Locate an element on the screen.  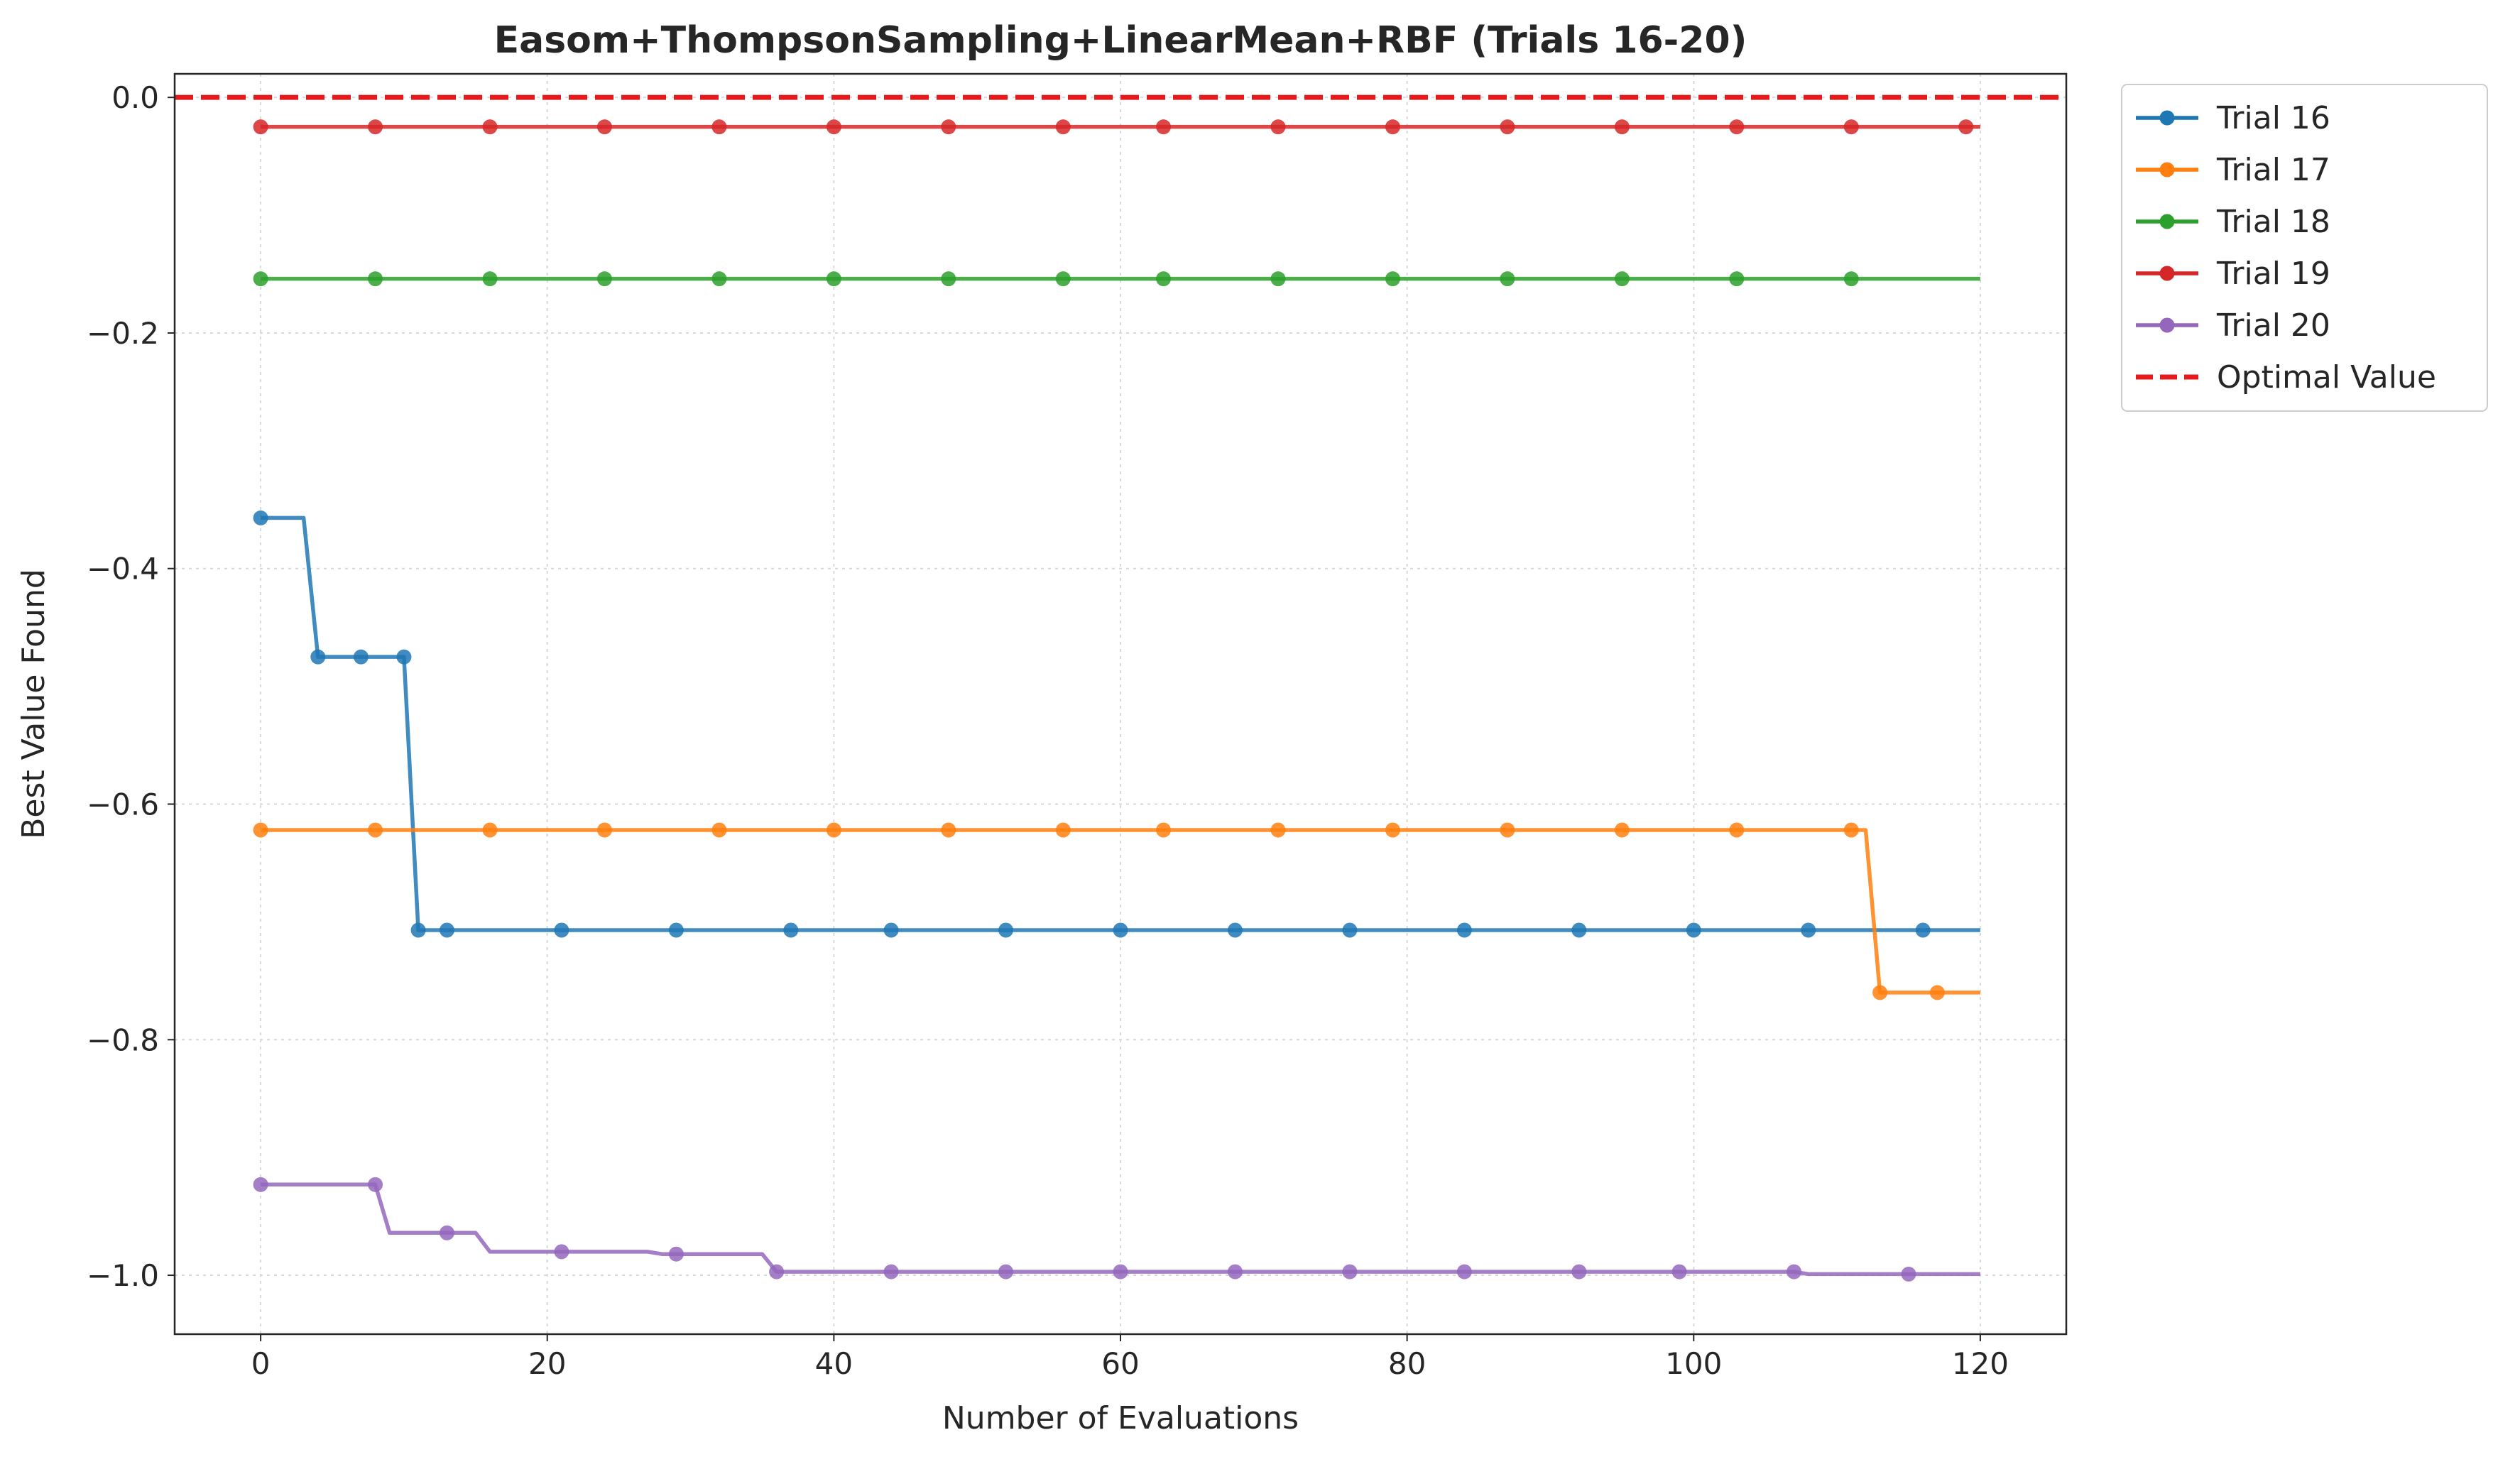
legend-label: Optimal Value is located at coordinates (2326, 377).